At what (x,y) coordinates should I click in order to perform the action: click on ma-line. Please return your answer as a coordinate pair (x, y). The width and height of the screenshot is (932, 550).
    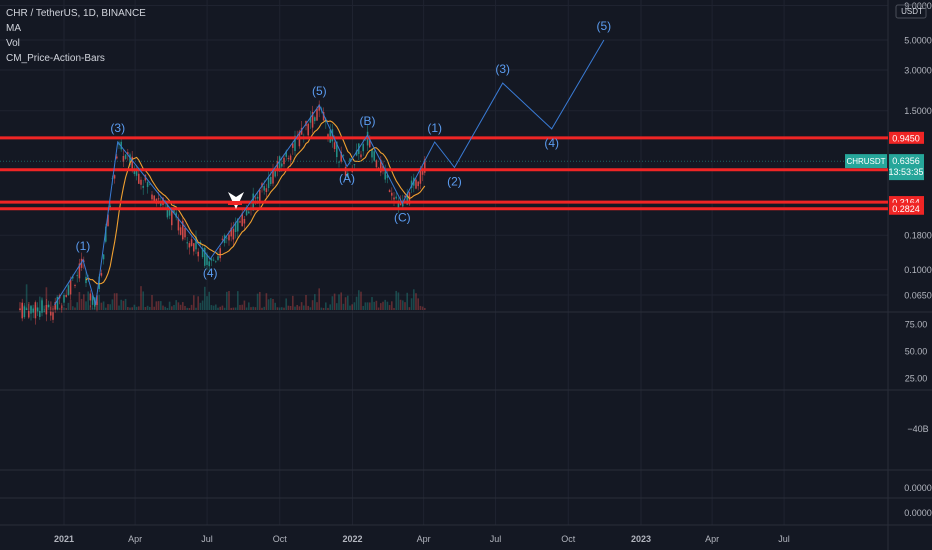
    Looking at the image, I should click on (255, 202).